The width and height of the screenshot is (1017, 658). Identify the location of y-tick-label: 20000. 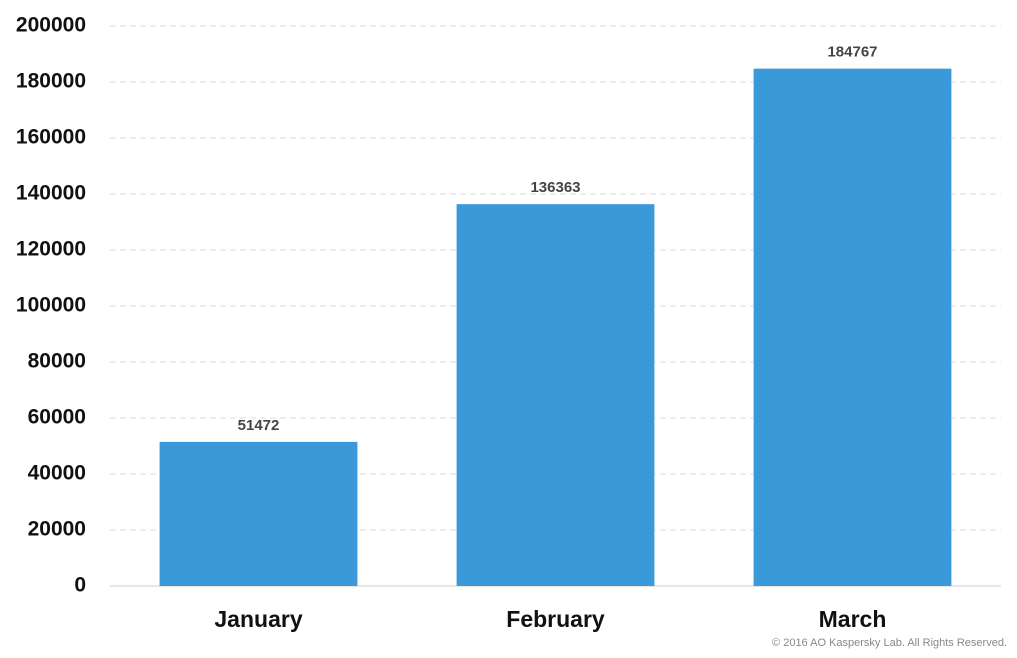
(57, 529).